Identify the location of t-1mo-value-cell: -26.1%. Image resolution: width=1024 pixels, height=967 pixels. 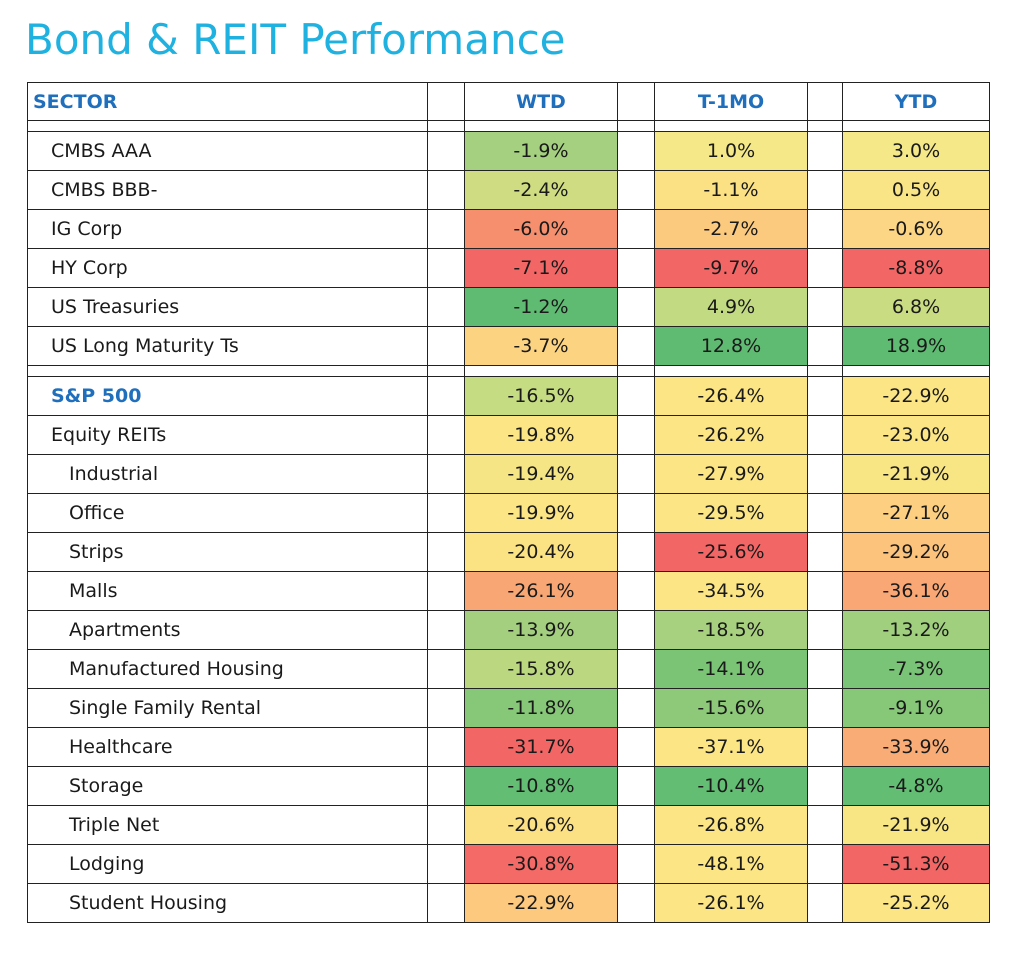
(731, 903).